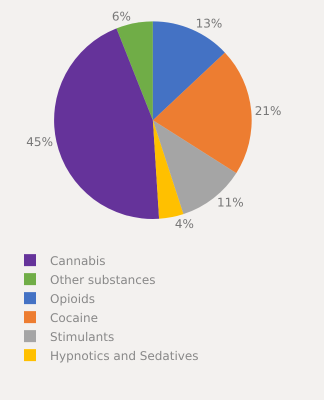 Image resolution: width=324 pixels, height=400 pixels. What do you see at coordinates (103, 279) in the screenshot?
I see `legend-label: Other substances` at bounding box center [103, 279].